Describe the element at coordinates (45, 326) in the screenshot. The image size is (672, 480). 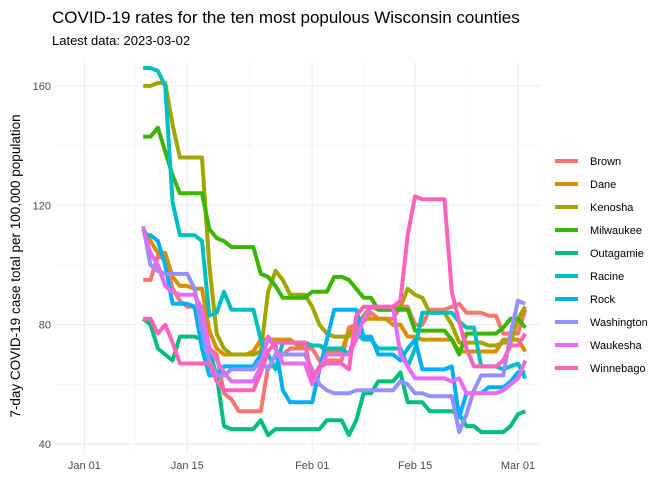
I see `y-tick-label: 80` at that location.